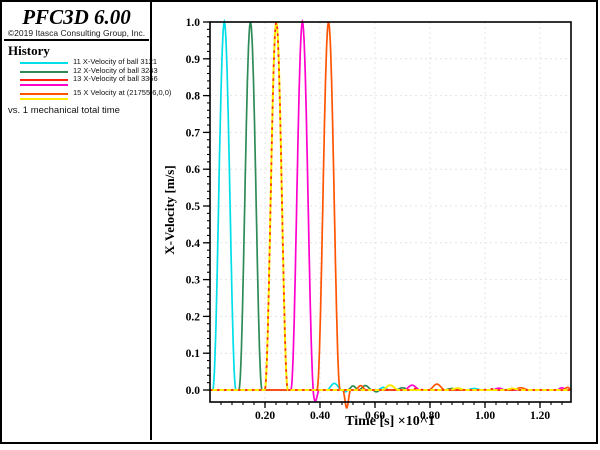 Image resolution: width=600 pixels, height=450 pixels. What do you see at coordinates (169, 210) in the screenshot?
I see `y-axis-title: X-Velocity [m/s]` at bounding box center [169, 210].